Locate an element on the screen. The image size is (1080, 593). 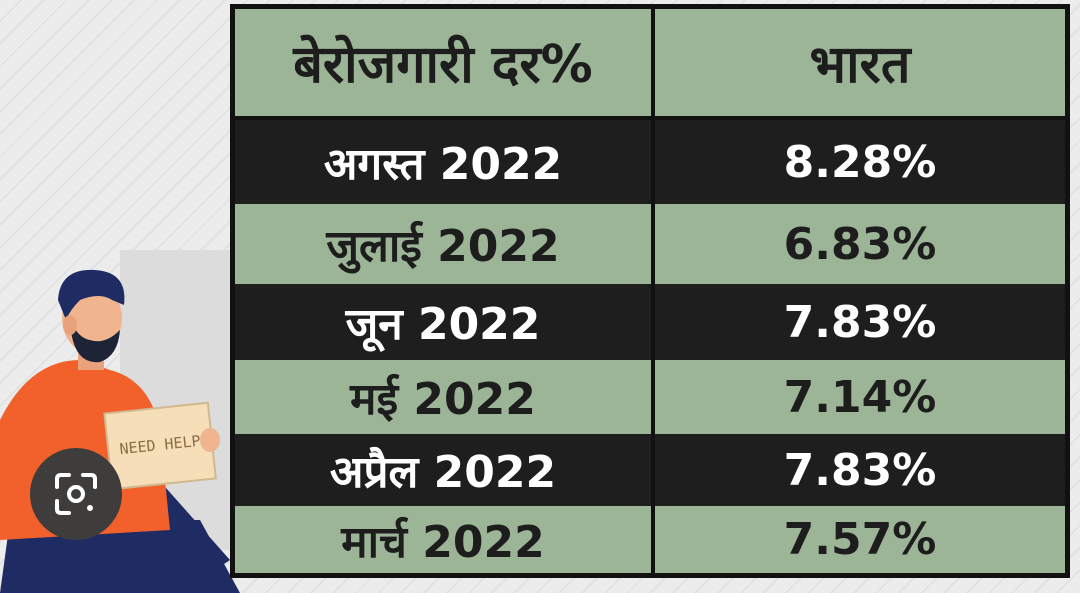
lens-icon is located at coordinates (76, 494).